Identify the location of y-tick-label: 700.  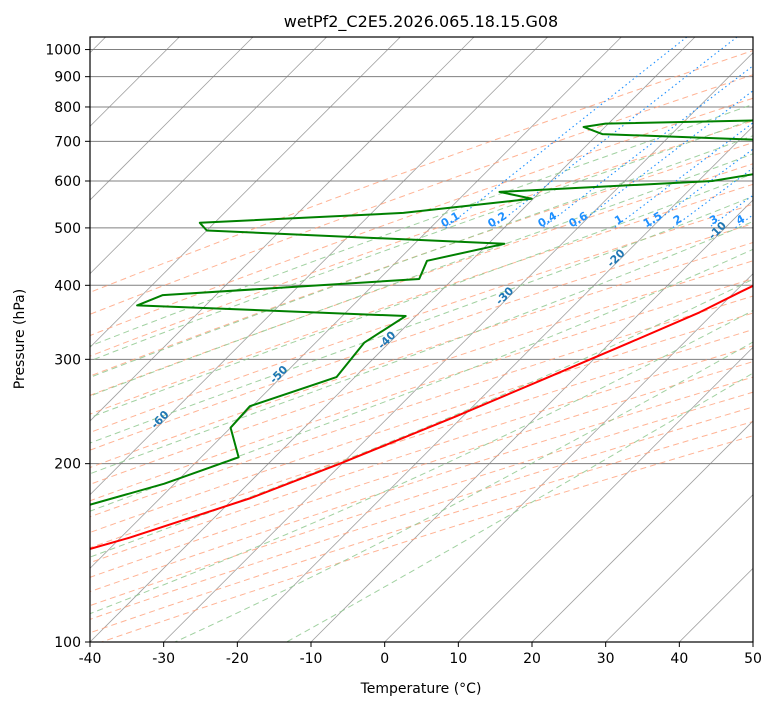
(67, 142).